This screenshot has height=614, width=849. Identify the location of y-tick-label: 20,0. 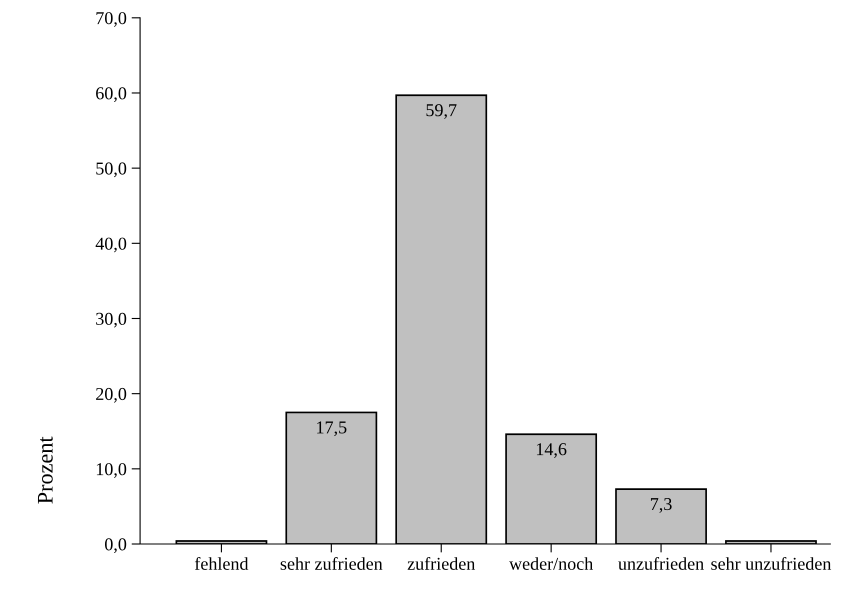
(111, 395).